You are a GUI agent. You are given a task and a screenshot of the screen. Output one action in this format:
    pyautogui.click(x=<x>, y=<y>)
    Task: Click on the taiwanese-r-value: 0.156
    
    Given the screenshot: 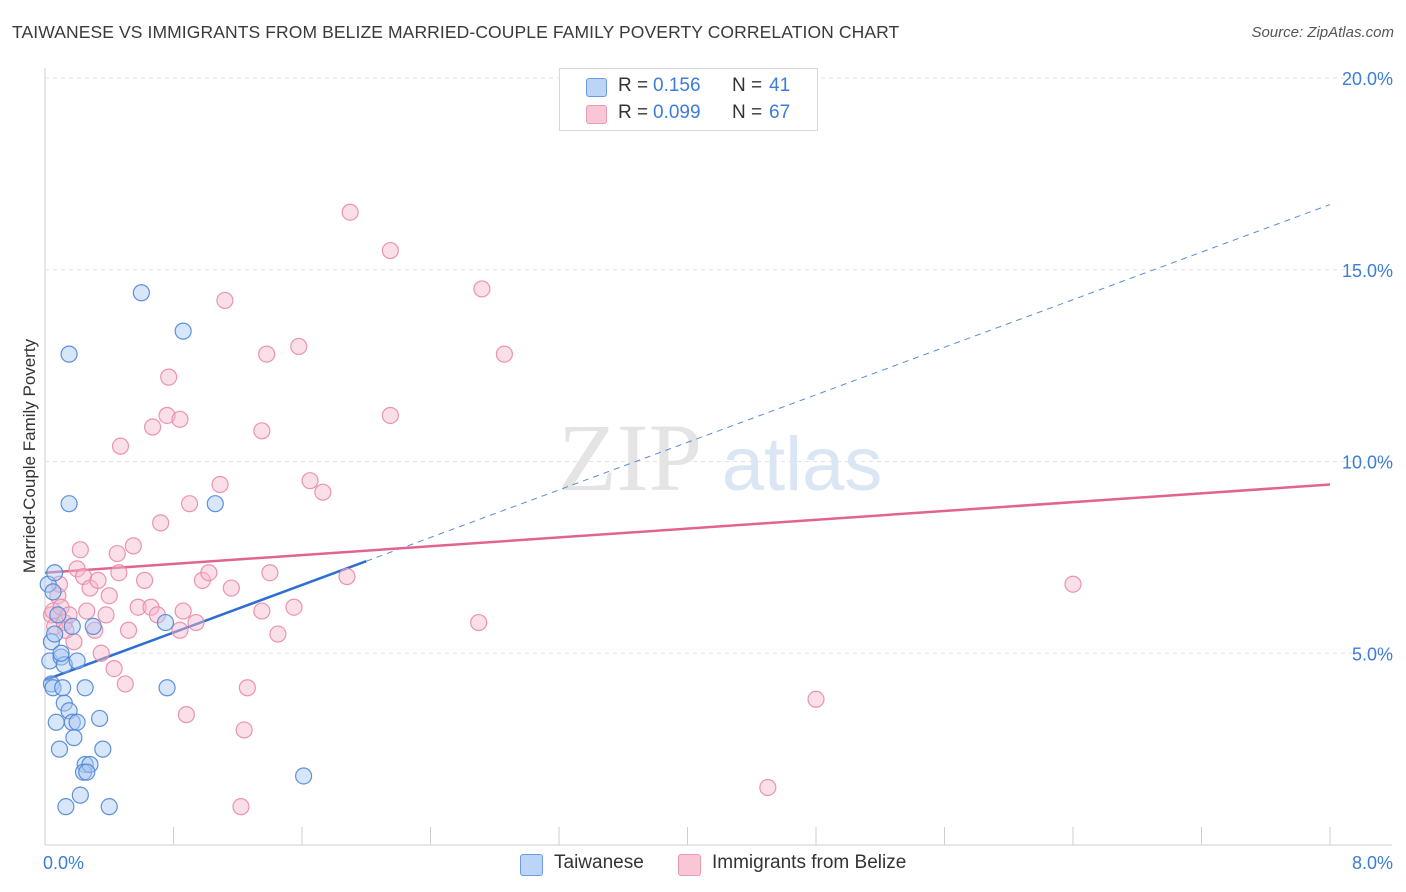 What is the action you would take?
    pyautogui.click(x=677, y=85)
    